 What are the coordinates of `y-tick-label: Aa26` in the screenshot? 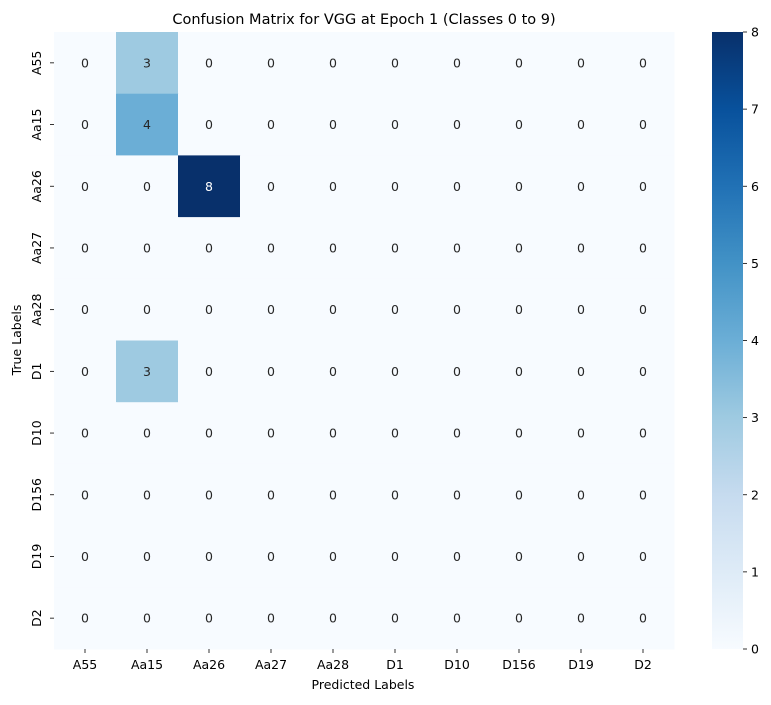 It's located at (36, 186).